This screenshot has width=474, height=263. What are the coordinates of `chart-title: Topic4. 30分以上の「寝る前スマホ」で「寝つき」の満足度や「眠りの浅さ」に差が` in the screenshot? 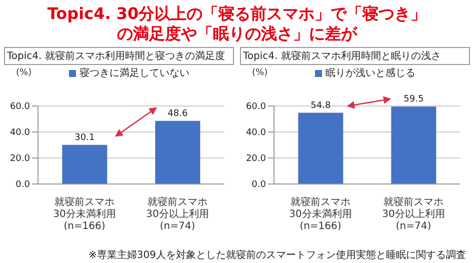 It's located at (237, 24).